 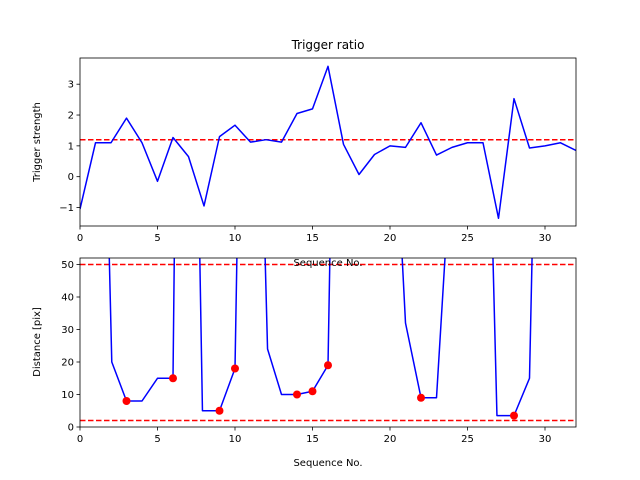 I want to click on top-y-axis-label: Trigger strength, so click(x=37, y=142).